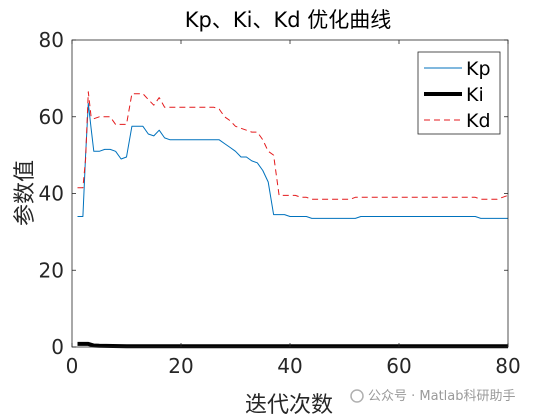 The width and height of the screenshot is (560, 420). Describe the element at coordinates (475, 95) in the screenshot. I see `legend-label-ki: Ki` at that location.